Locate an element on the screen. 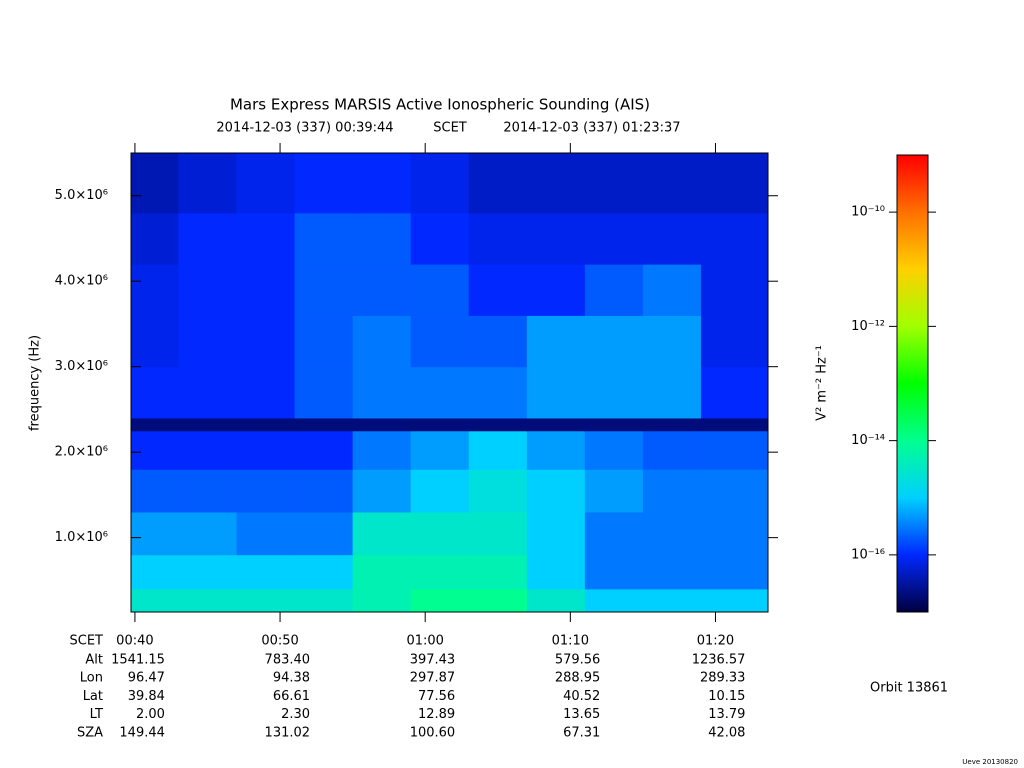 The height and width of the screenshot is (768, 1024). ephemeris-value: 42.08 is located at coordinates (726, 732).